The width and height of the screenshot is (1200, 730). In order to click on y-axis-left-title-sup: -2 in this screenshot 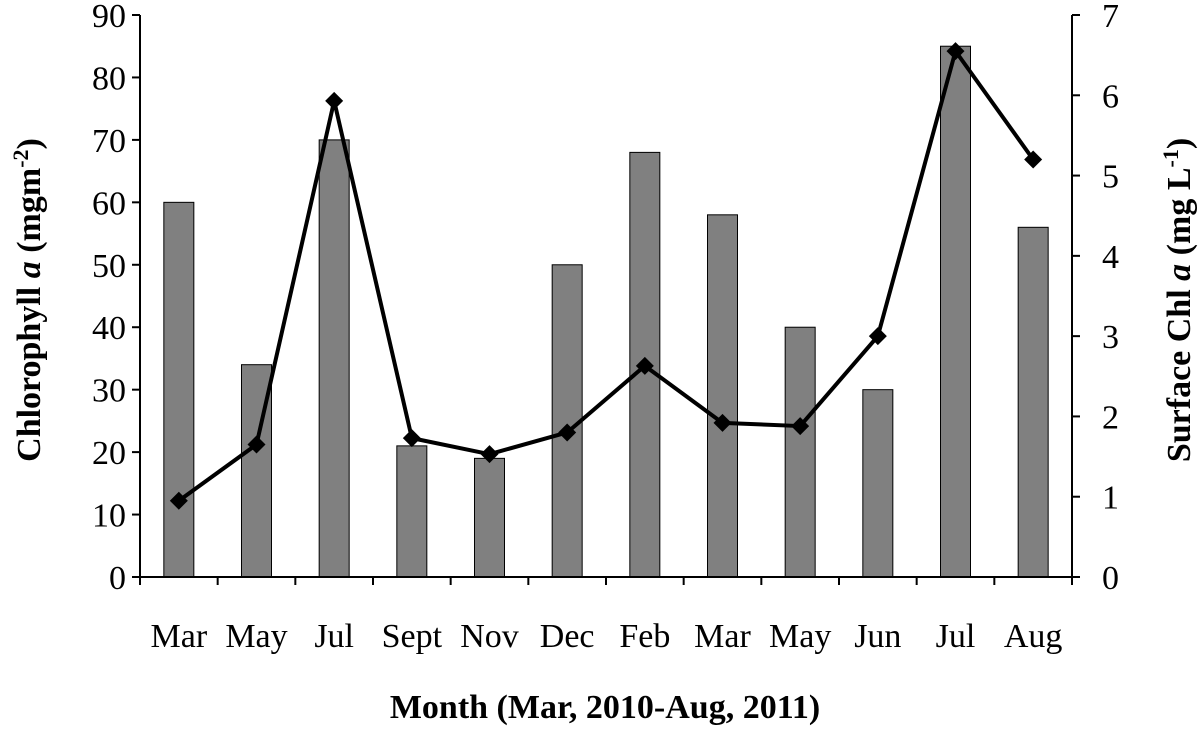, I will do `click(20, 158)`.